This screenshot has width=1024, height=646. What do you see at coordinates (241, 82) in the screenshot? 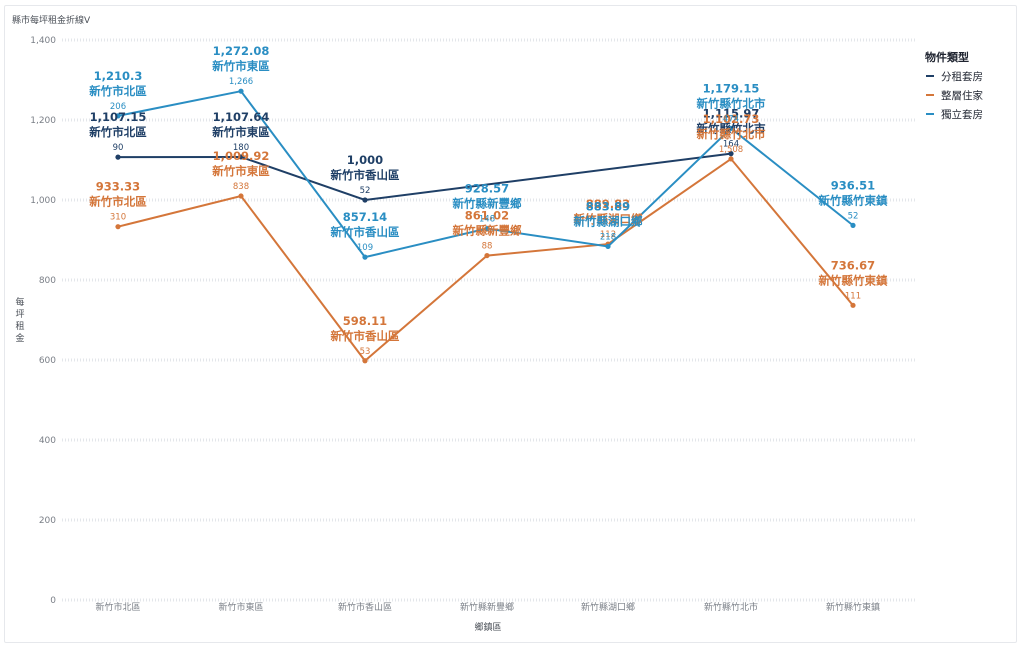
I see `count-label: 1,266` at bounding box center [241, 82].